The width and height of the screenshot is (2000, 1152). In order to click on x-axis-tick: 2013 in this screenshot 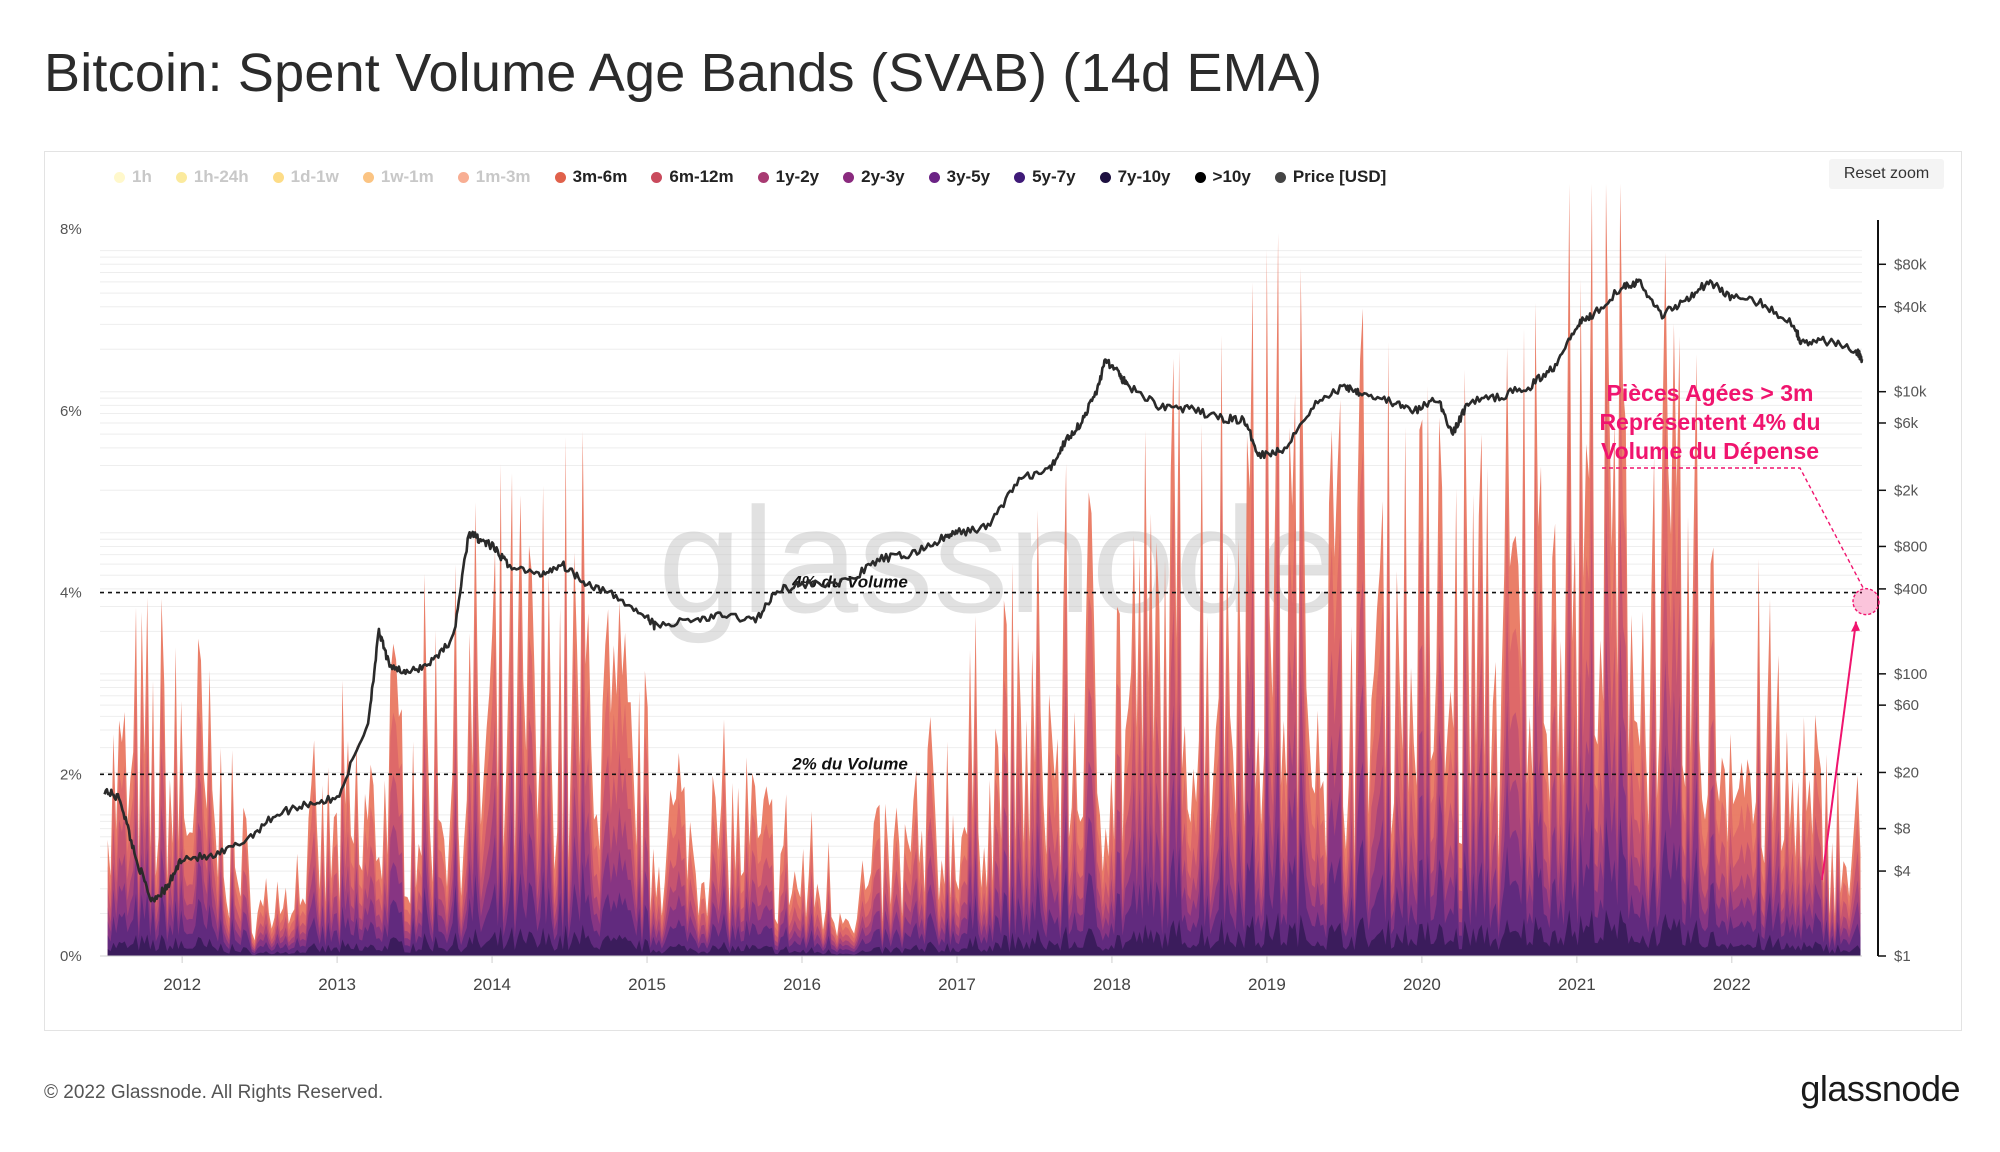, I will do `click(337, 984)`.